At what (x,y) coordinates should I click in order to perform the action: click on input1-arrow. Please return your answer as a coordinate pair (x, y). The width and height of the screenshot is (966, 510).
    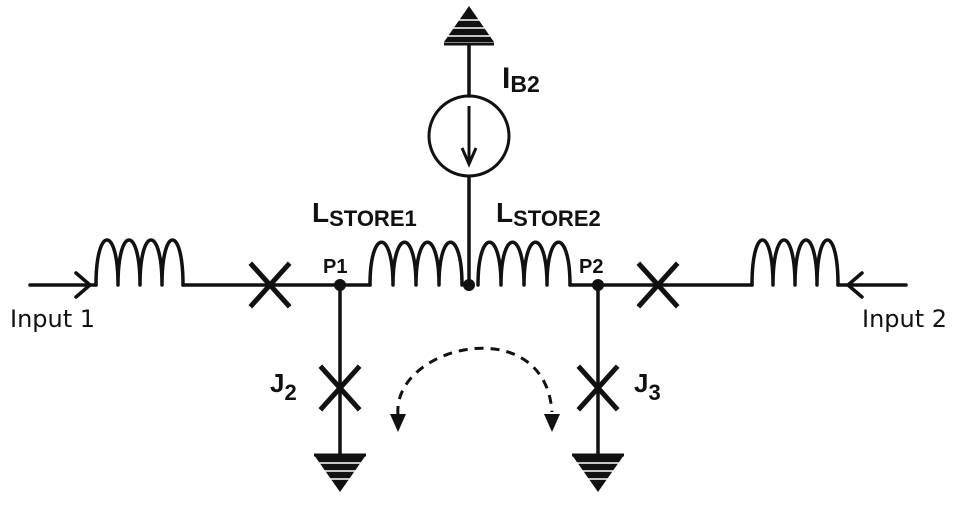
    Looking at the image, I should click on (83, 285).